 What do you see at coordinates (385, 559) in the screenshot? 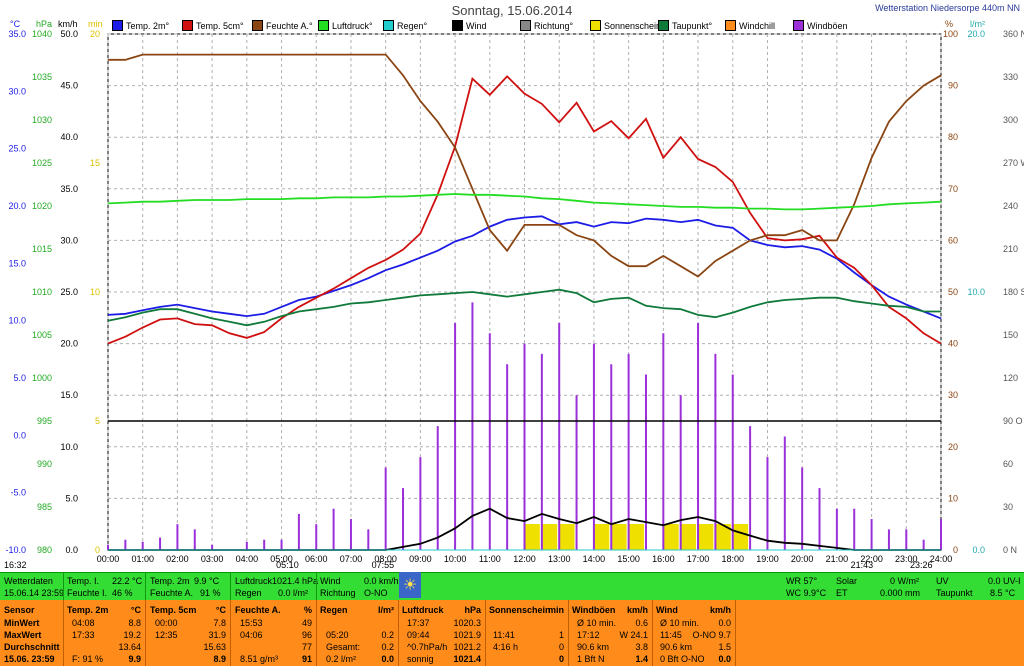
I see `x-tick-label: 08:00` at bounding box center [385, 559].